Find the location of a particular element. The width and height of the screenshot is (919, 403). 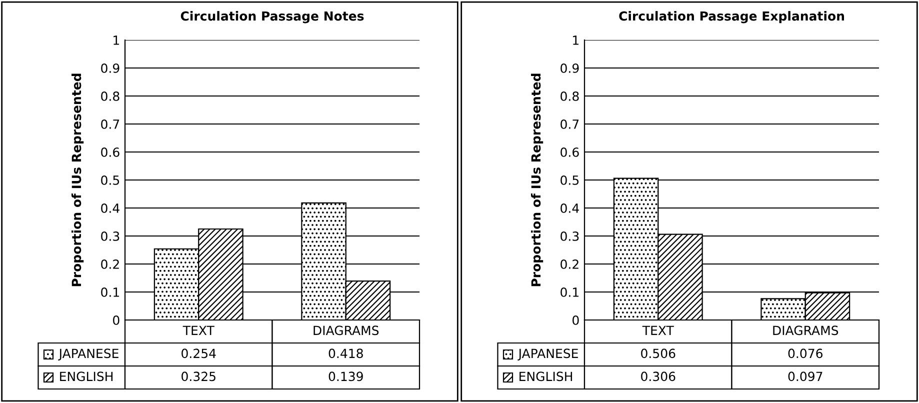

data-label: 0.254 is located at coordinates (199, 353).